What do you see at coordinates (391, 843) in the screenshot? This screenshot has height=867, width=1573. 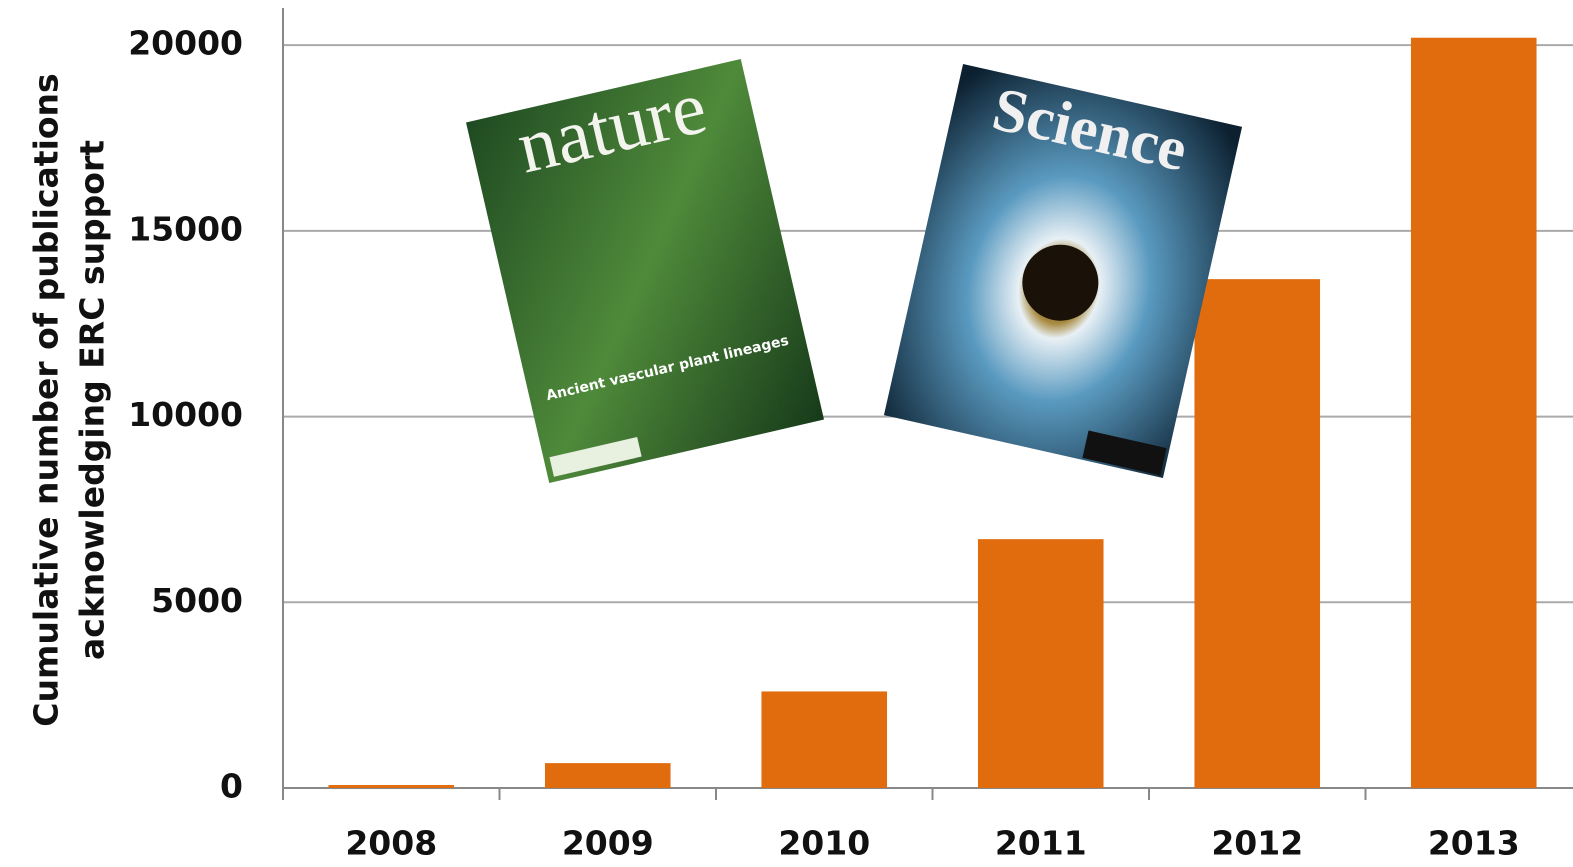 I see `x-tick-label: 2008` at bounding box center [391, 843].